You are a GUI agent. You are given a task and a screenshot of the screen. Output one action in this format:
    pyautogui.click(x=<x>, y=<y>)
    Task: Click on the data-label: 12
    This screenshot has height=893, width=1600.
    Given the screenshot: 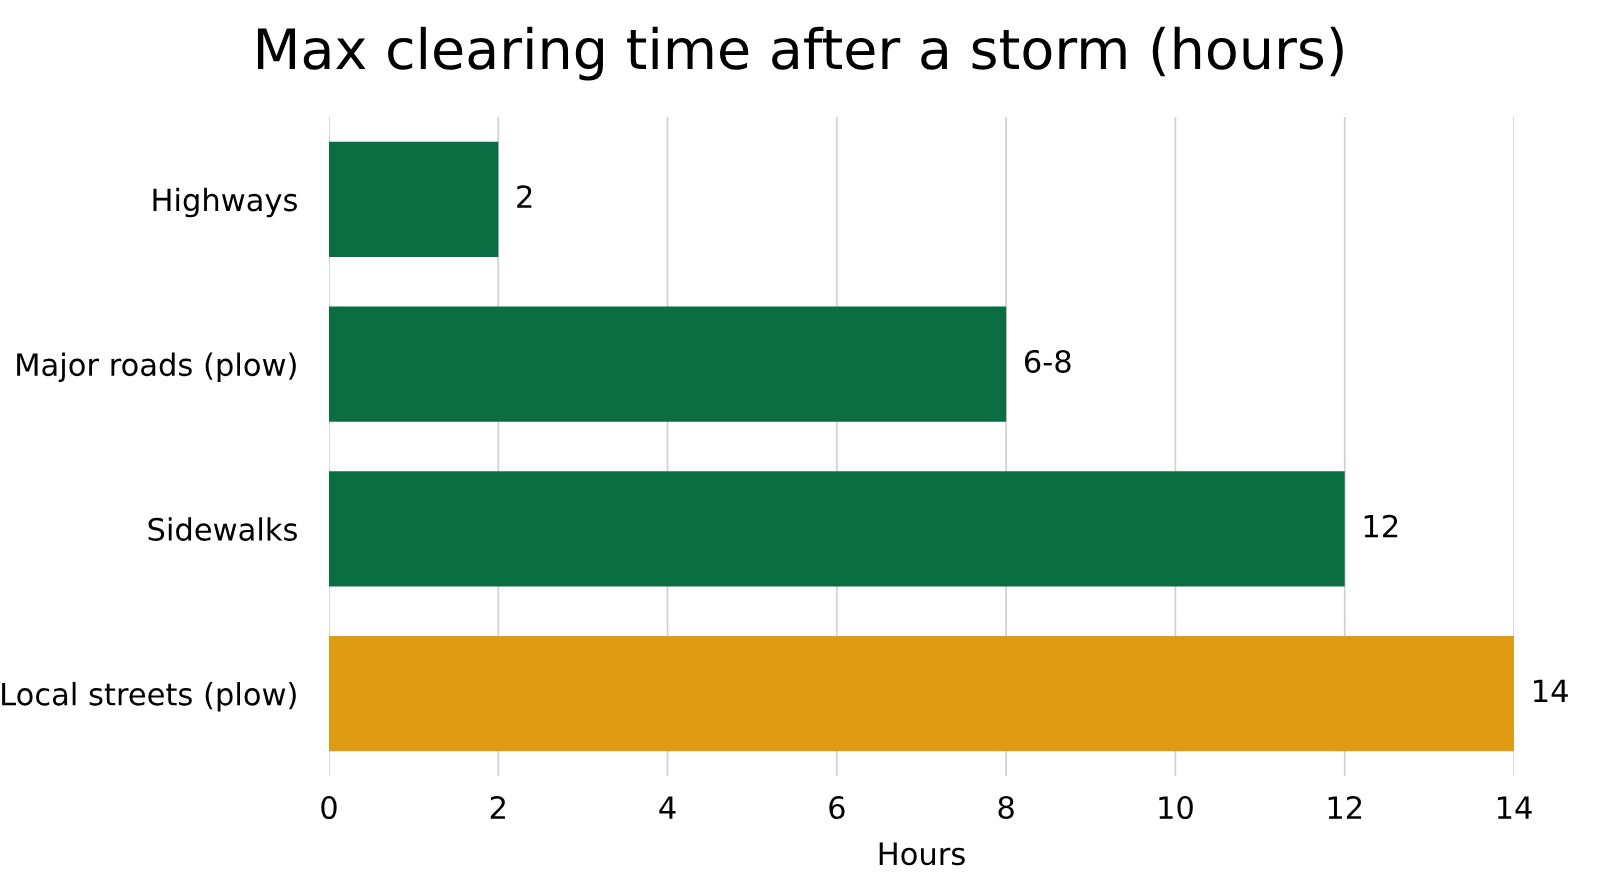 What is the action you would take?
    pyautogui.click(x=1381, y=526)
    